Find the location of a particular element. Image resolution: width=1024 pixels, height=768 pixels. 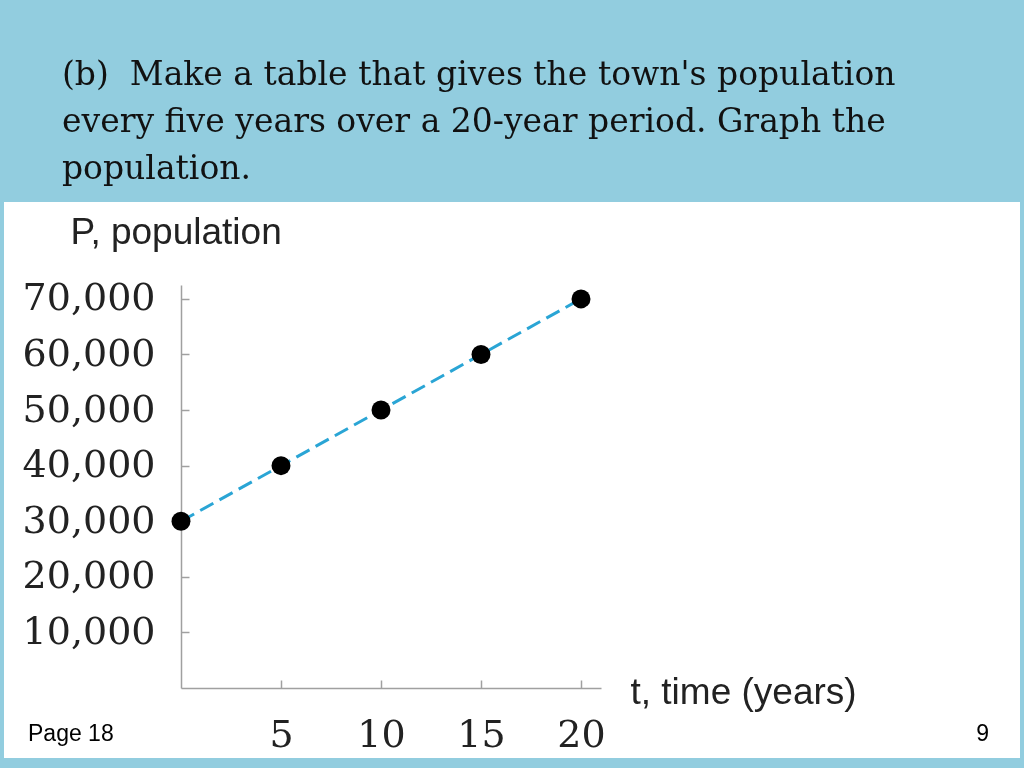

x-tick-label: 20 is located at coordinates (581, 733).